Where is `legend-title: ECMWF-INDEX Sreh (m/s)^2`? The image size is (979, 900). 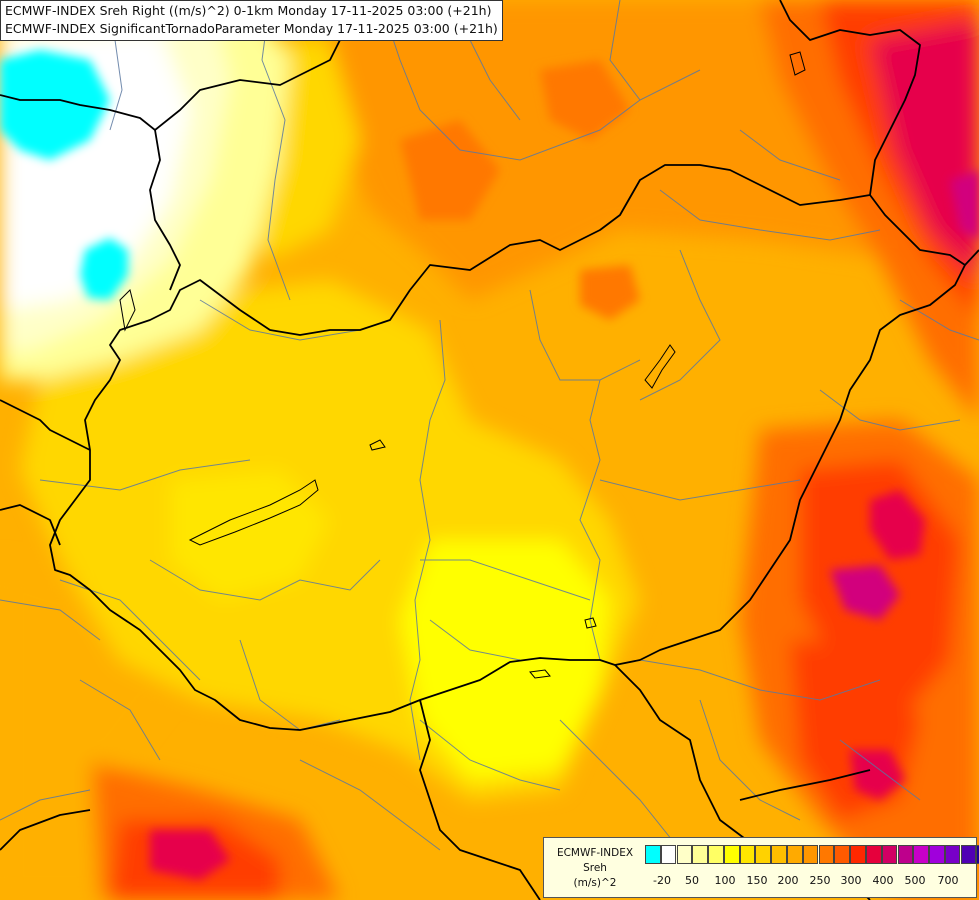 legend-title: ECMWF-INDEX Sreh (m/s)^2 is located at coordinates (595, 868).